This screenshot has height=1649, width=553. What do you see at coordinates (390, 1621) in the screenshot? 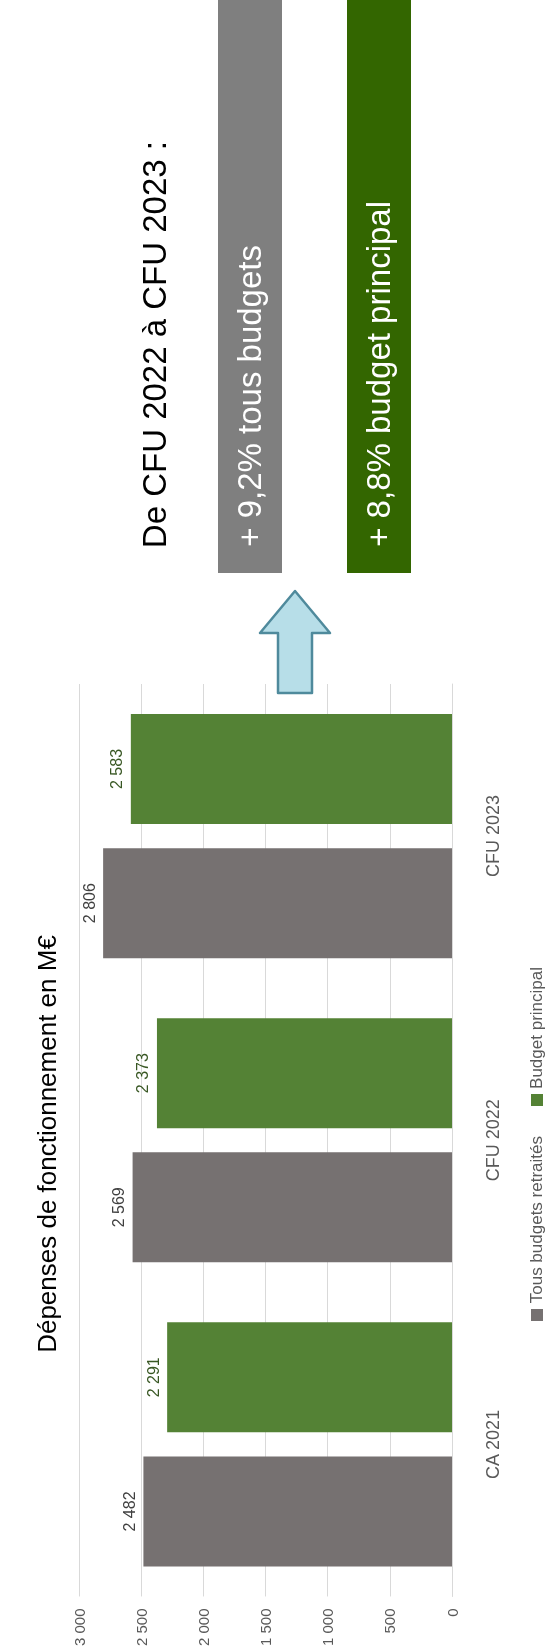
I see `x-tick-label: 500` at bounding box center [390, 1621].